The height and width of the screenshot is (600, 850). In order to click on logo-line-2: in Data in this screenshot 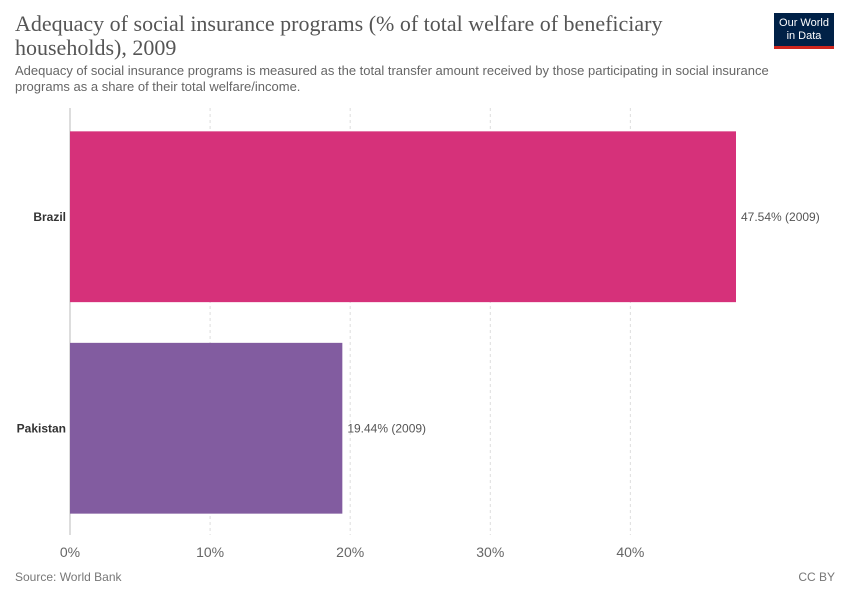, I will do `click(804, 36)`.